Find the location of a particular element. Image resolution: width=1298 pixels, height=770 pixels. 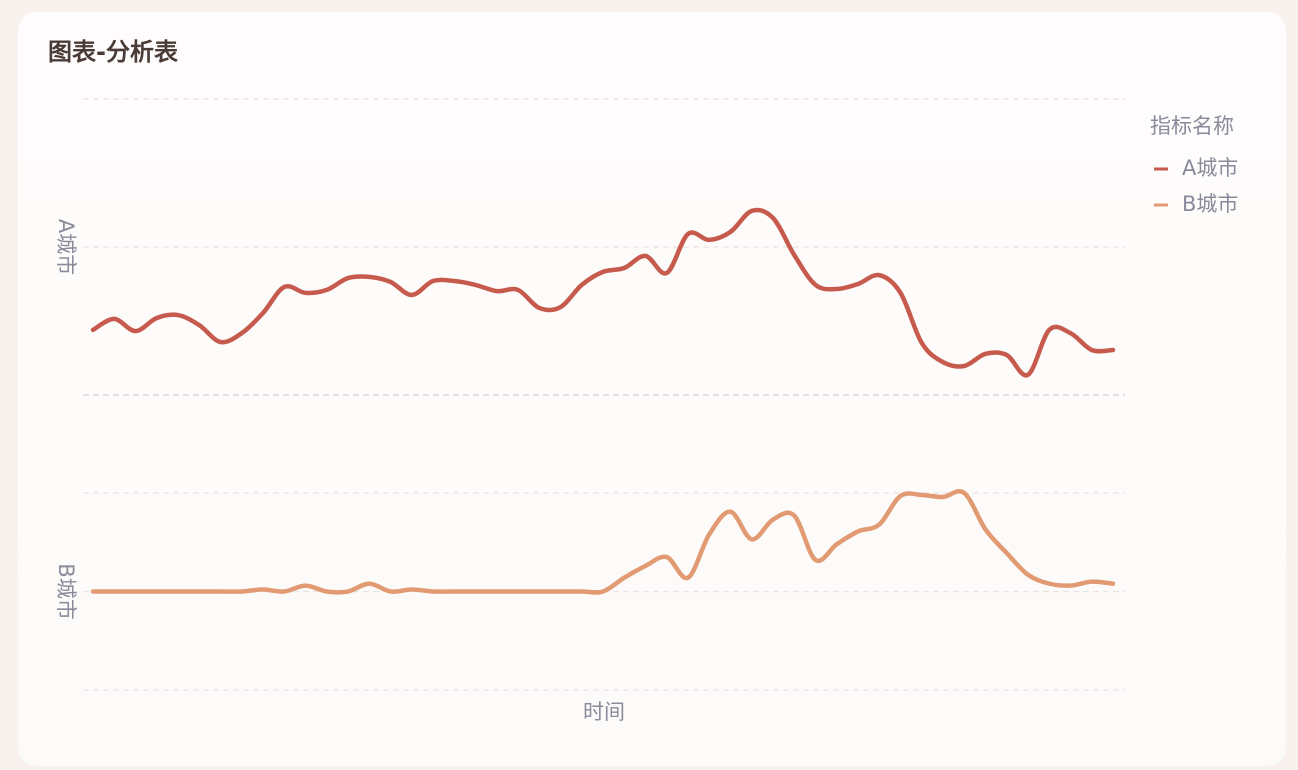

legend-label: A城市 is located at coordinates (1210, 168).